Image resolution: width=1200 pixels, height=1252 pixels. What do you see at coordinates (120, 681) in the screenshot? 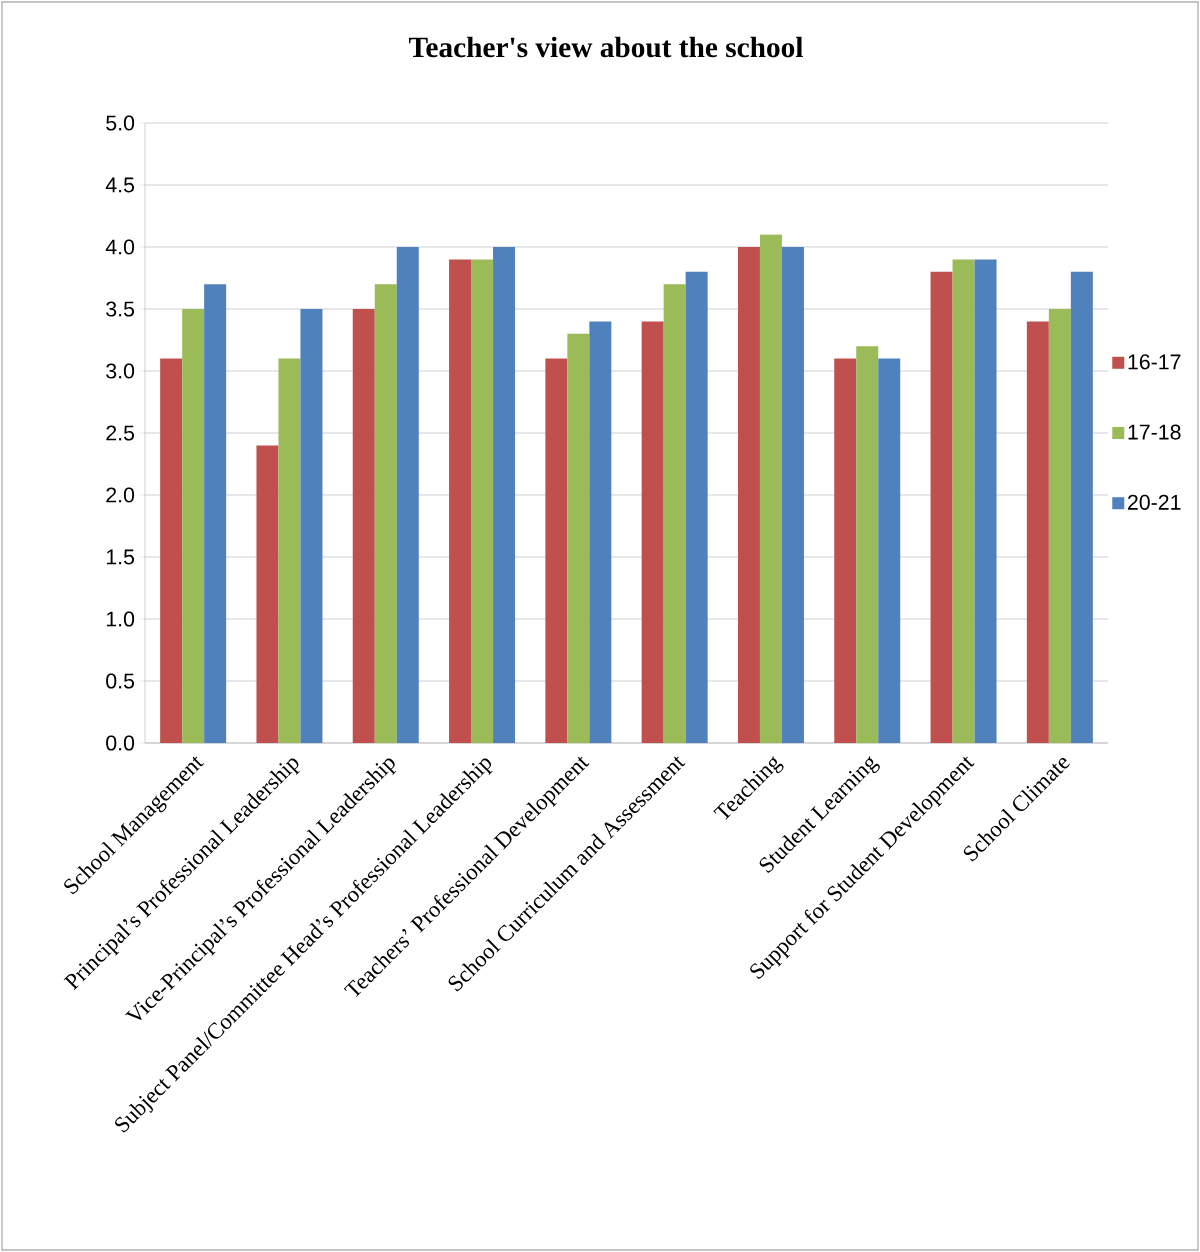
I see `y-tick-label: 0.5` at bounding box center [120, 681].